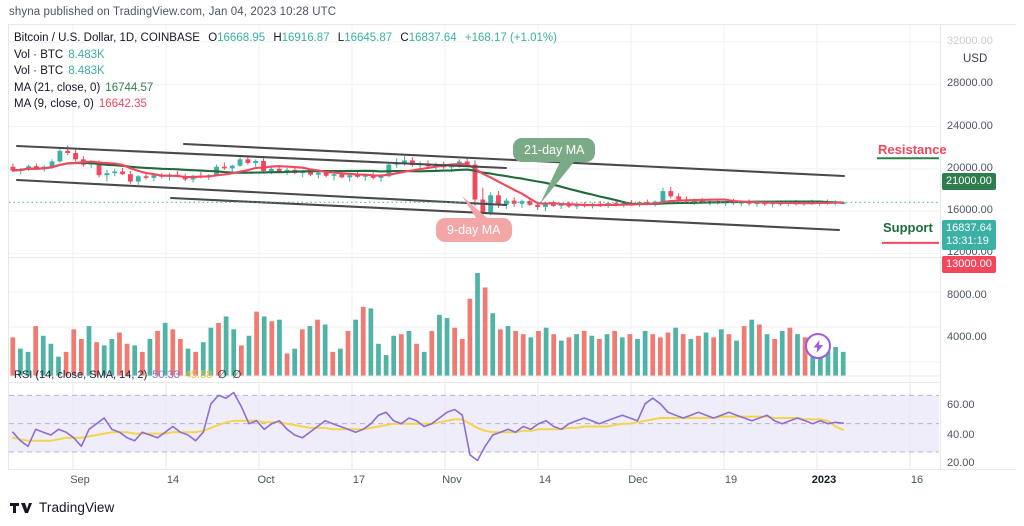 The image size is (1024, 526). Describe the element at coordinates (917, 480) in the screenshot. I see `time-label-9: 16` at that location.